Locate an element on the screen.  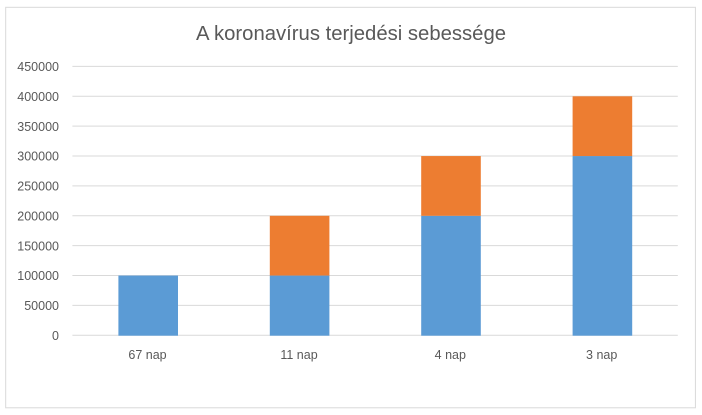
svg-text: 67 nap is located at coordinates (147, 355).